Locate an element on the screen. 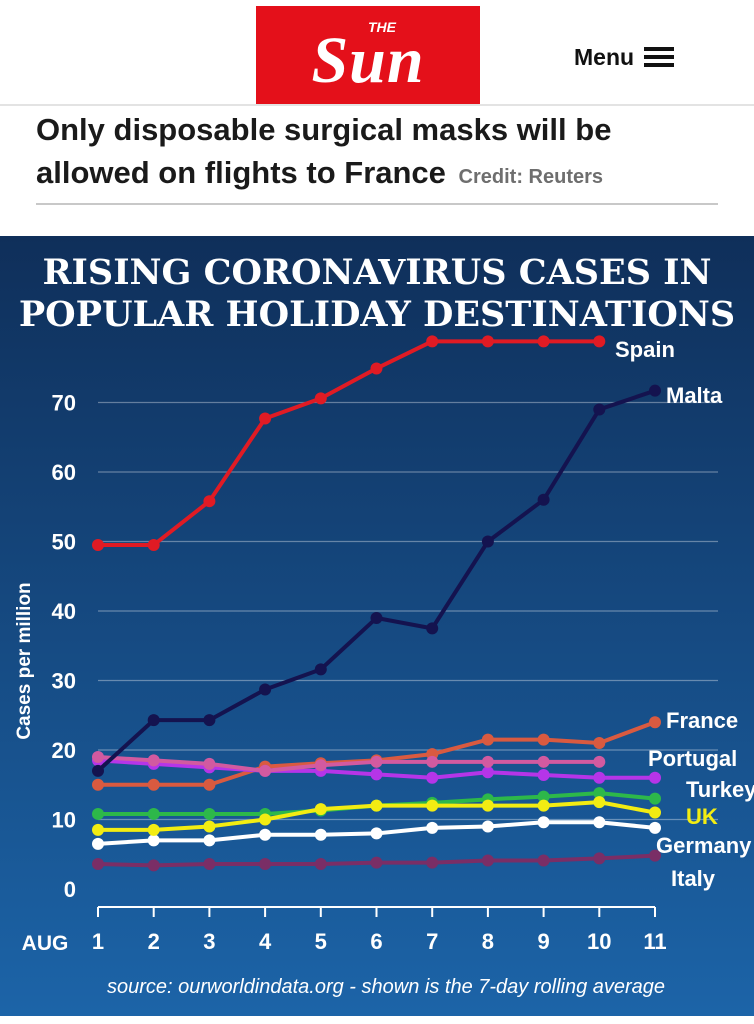 The height and width of the screenshot is (1024, 754). series-label-turkey: Turkey is located at coordinates (720, 789).